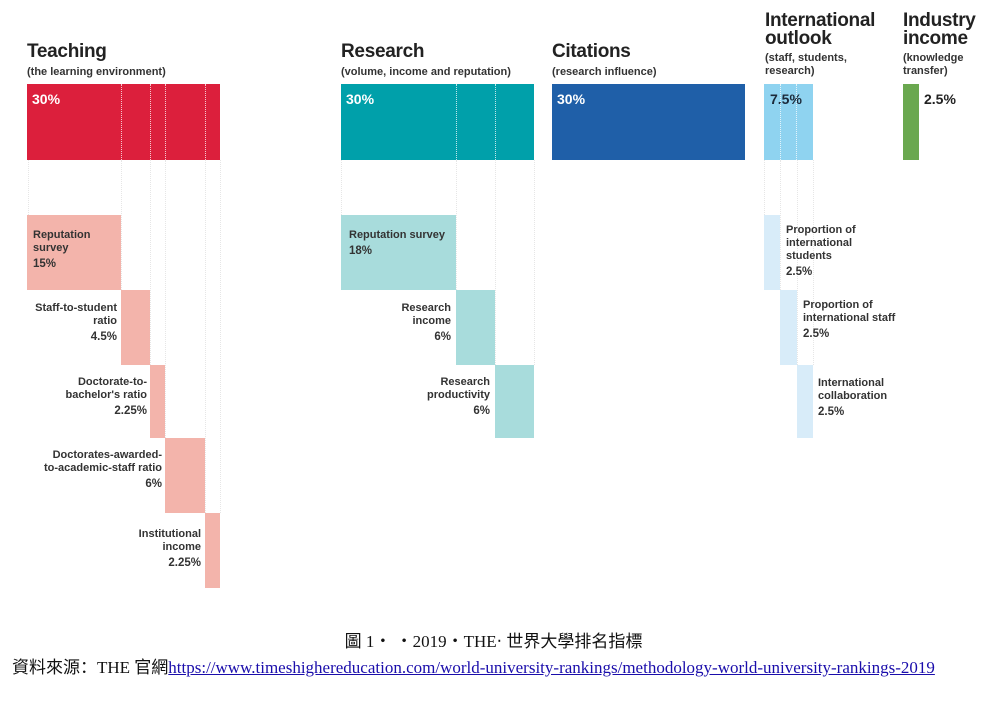  I want to click on industry-header: Industry income (knowledge transfer), so click(945, 44).